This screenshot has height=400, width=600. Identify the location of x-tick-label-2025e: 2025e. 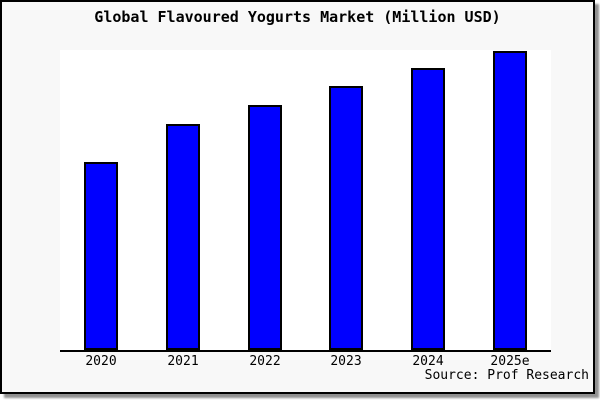
(510, 361).